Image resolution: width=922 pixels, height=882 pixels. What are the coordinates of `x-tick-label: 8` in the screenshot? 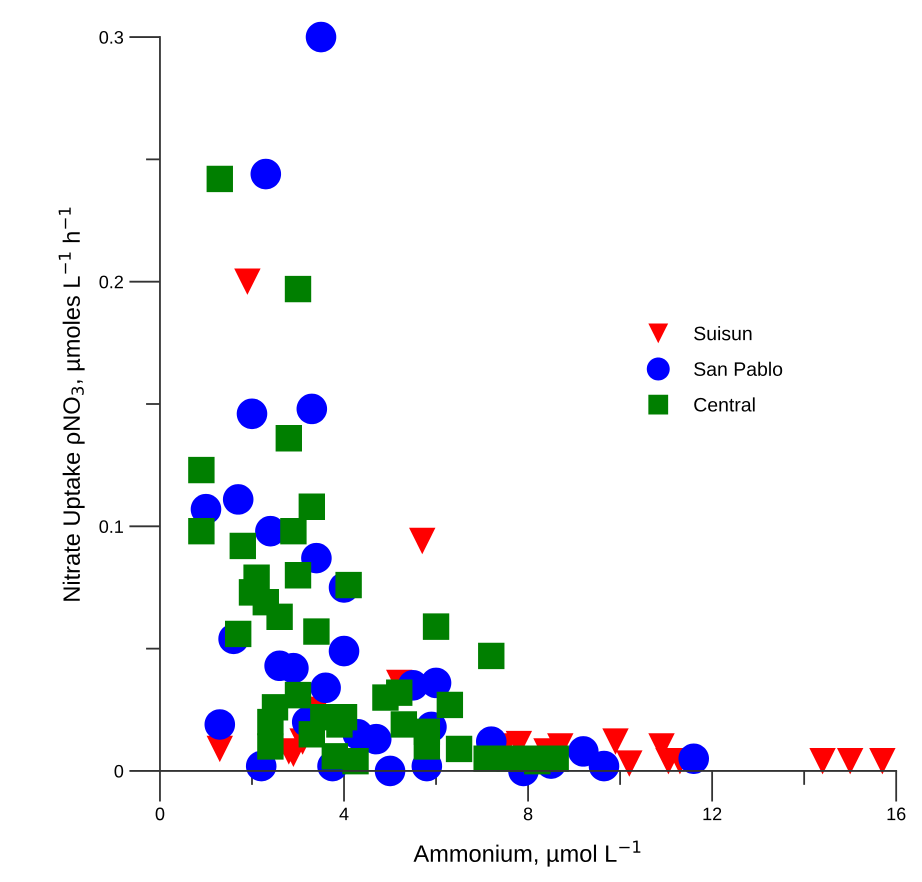 It's located at (528, 814).